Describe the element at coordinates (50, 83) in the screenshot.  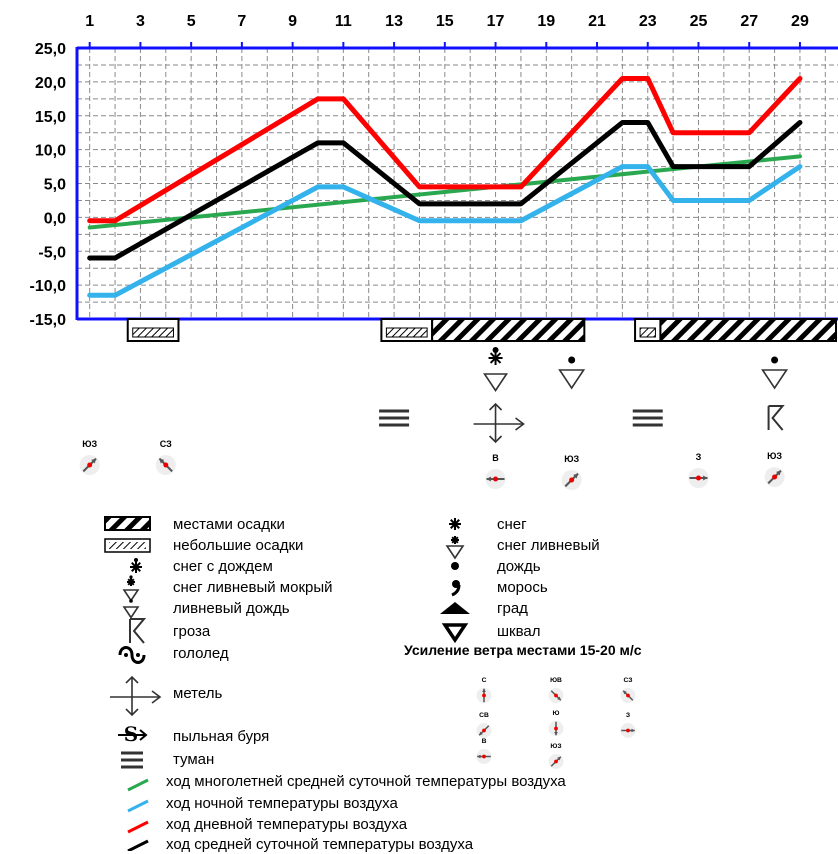
I see `y-tick-label: 20,0` at that location.